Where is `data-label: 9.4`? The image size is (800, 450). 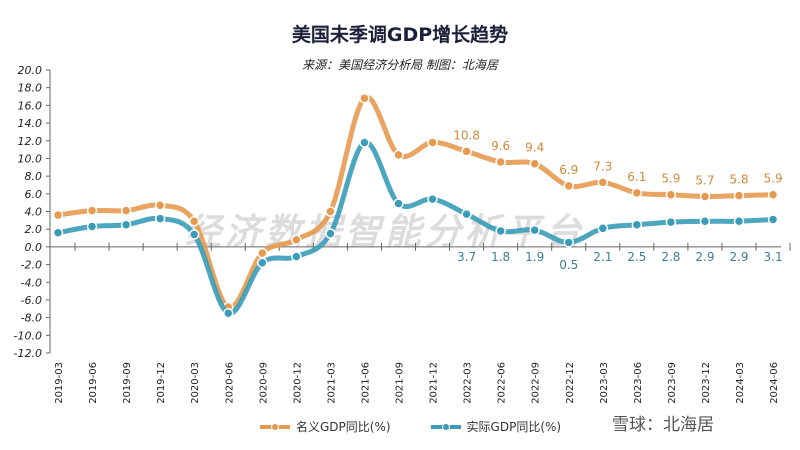
data-label: 9.4 is located at coordinates (534, 148).